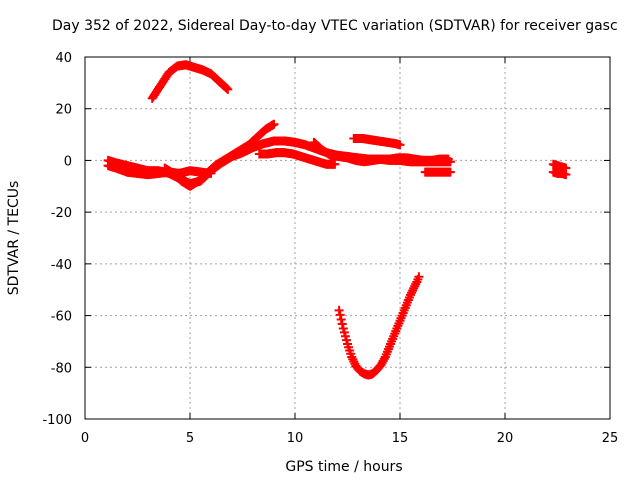 The width and height of the screenshot is (640, 480). Describe the element at coordinates (505, 438) in the screenshot. I see `x-tick-label: 20` at that location.